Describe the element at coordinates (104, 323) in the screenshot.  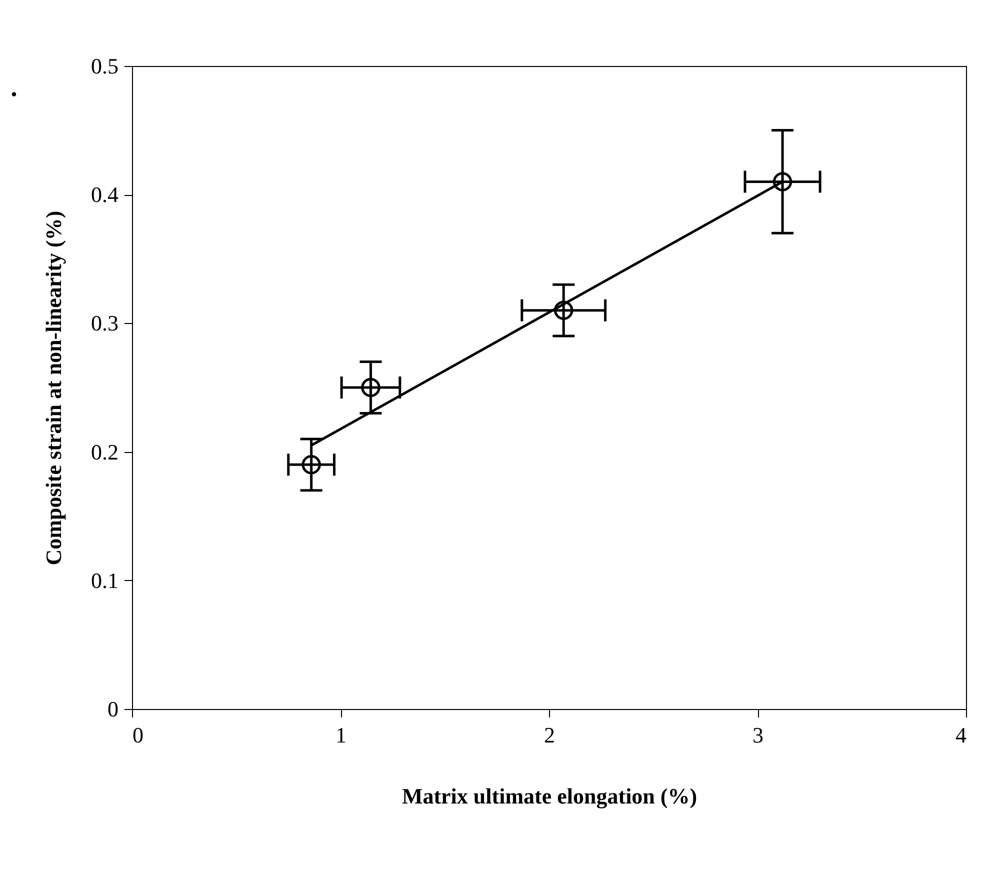
I see `y-tick-label: 0.3` at that location.